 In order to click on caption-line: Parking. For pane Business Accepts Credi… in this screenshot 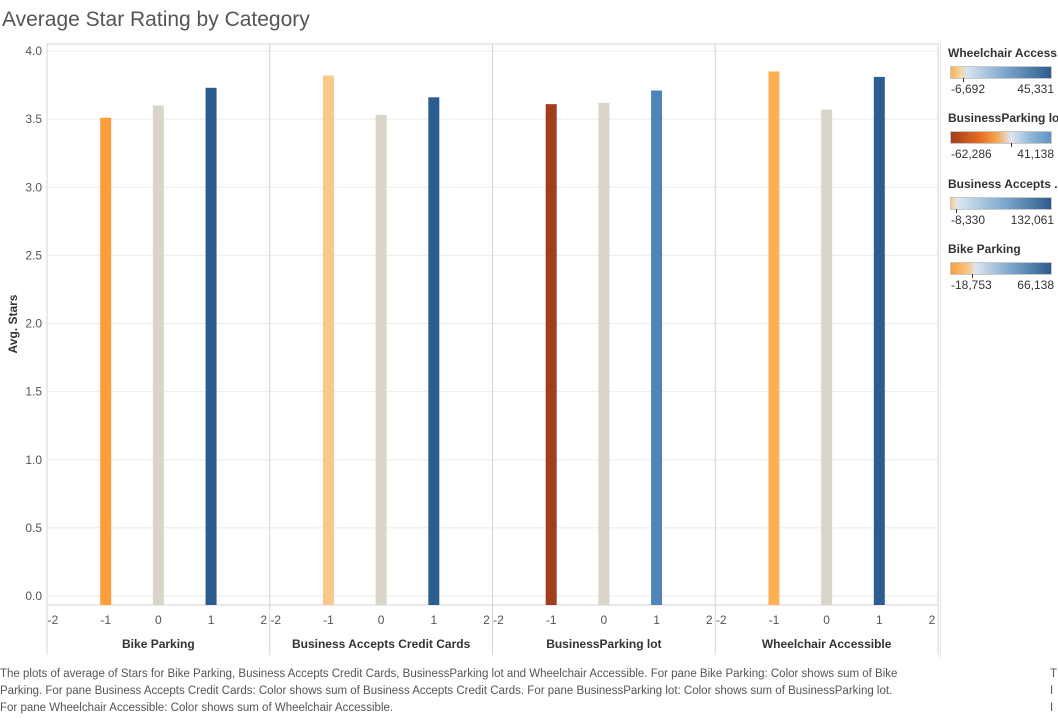, I will do `click(446, 691)`.